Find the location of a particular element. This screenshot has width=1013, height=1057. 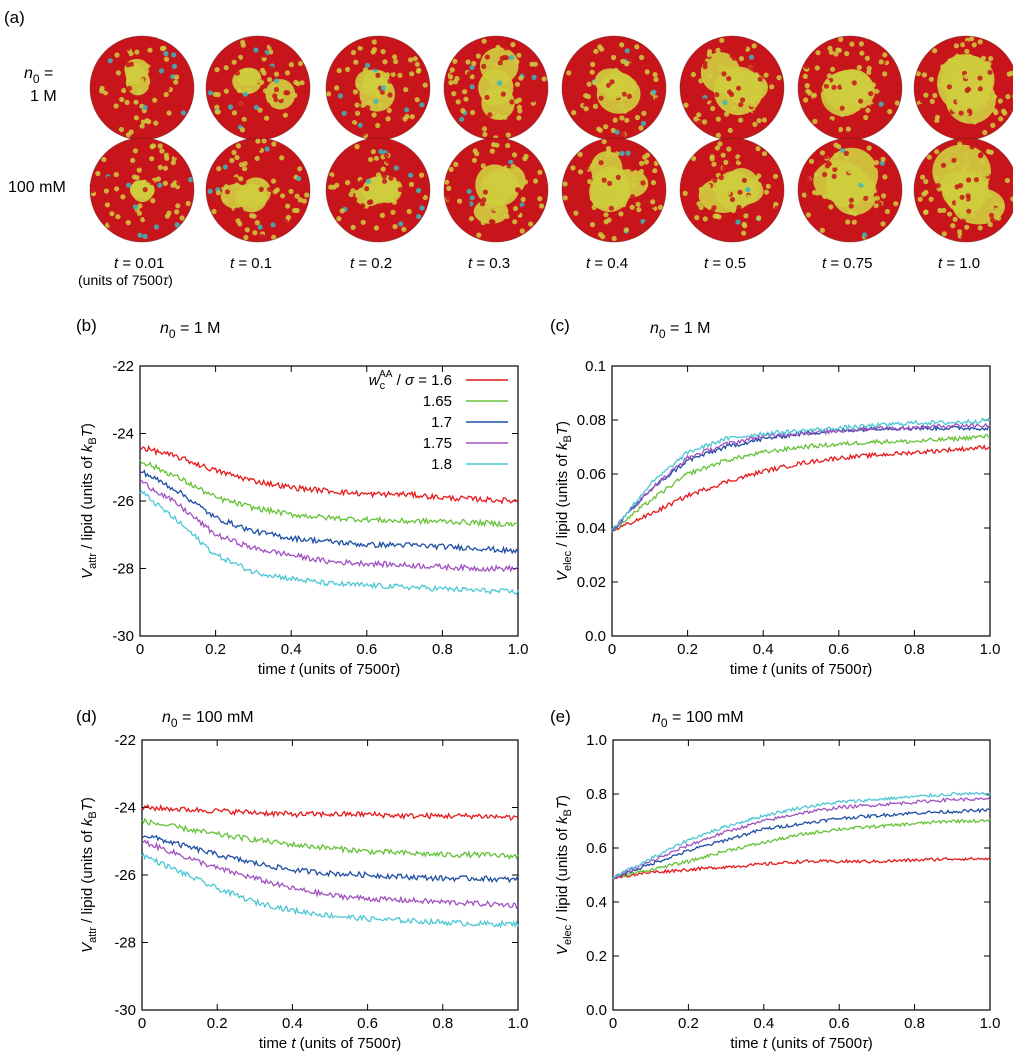

panel-label: (e) is located at coordinates (560, 716).